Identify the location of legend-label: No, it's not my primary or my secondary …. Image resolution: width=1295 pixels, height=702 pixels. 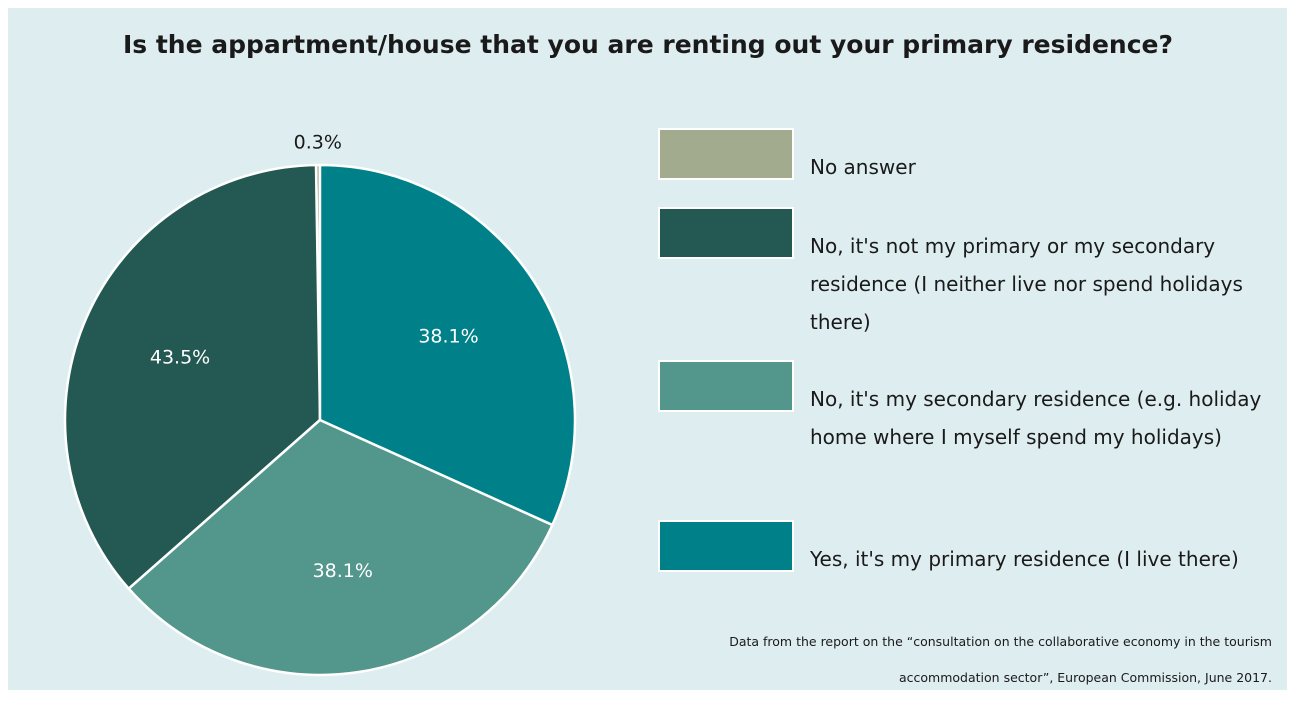
(1026, 284).